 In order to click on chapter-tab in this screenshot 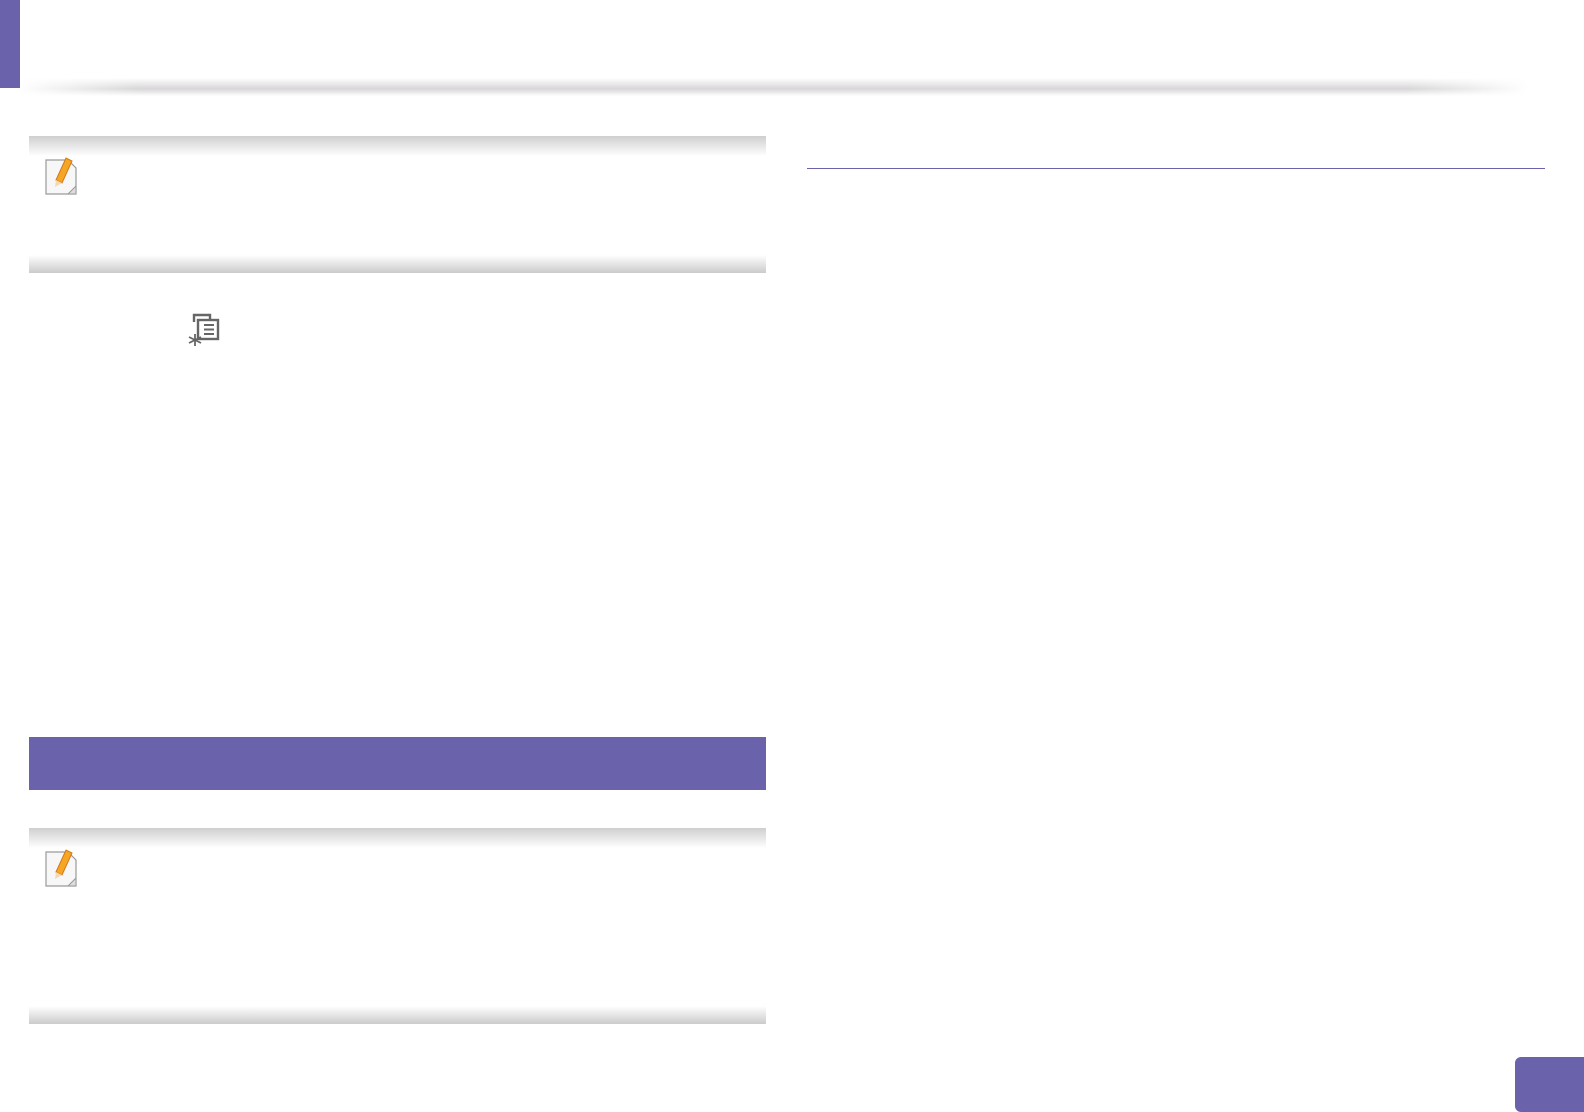, I will do `click(10, 44)`.